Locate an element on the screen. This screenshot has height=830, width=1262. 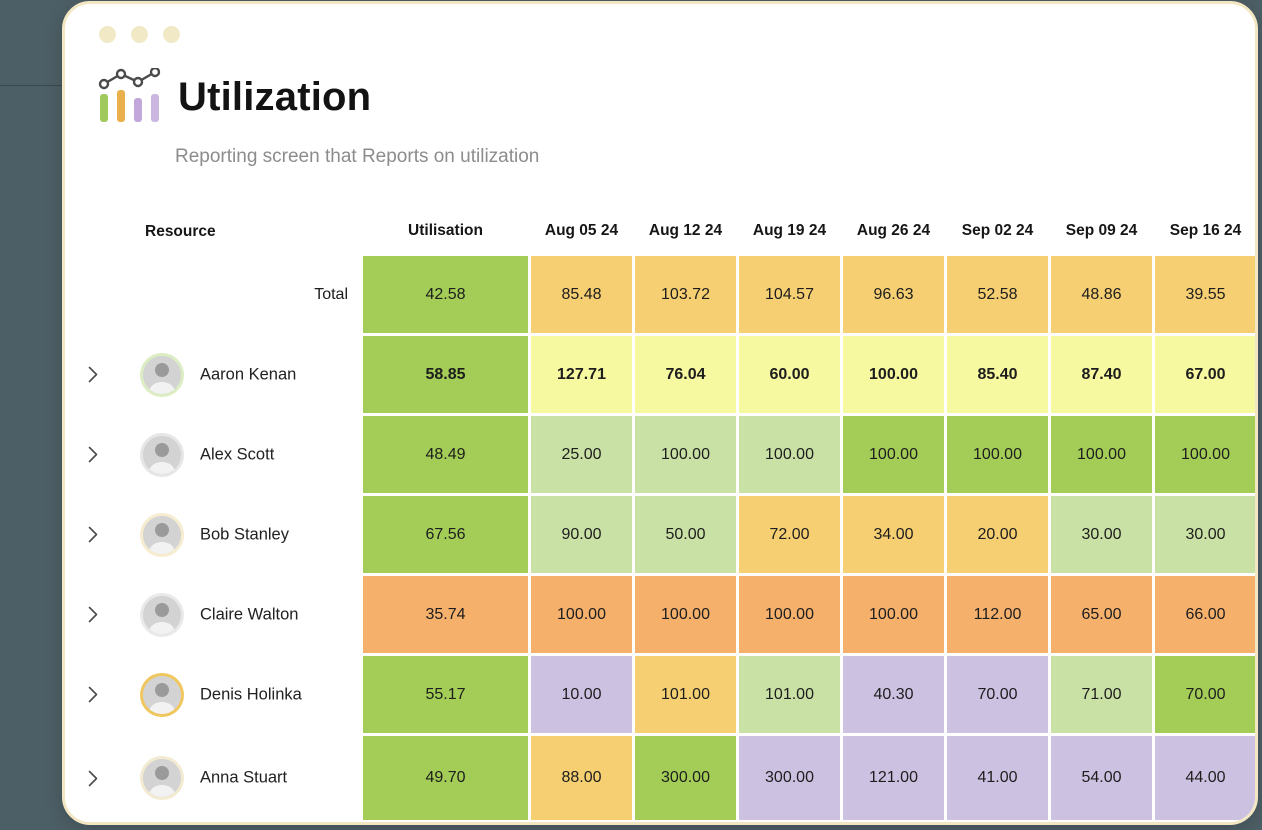
resource-name: Alex Scott is located at coordinates (237, 454).